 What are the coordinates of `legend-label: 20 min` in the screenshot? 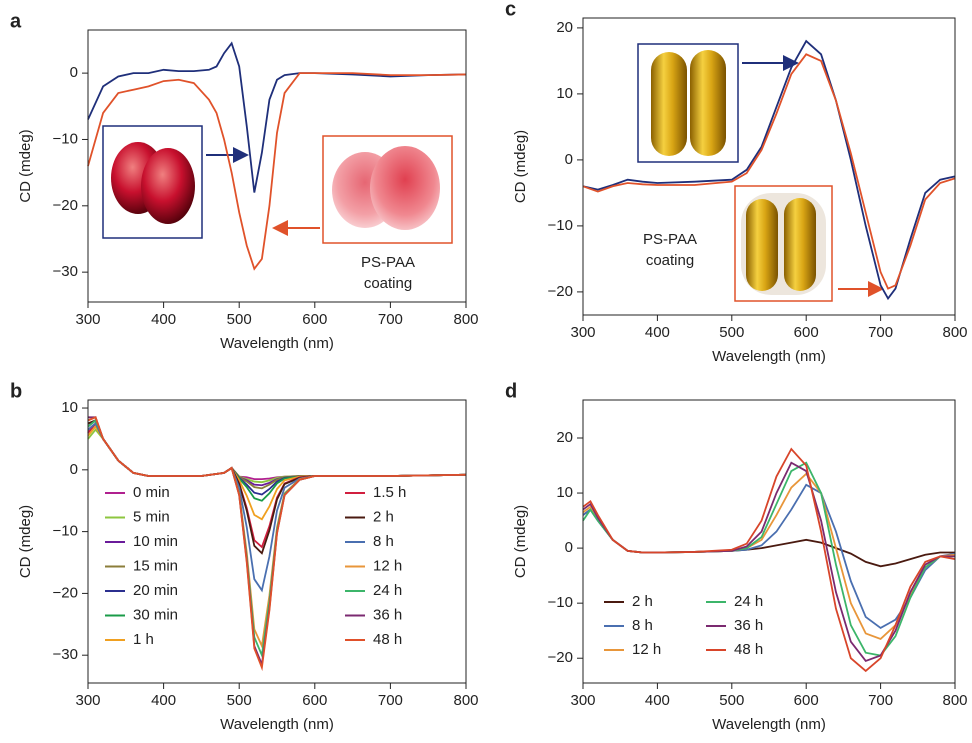 It's located at (155, 590).